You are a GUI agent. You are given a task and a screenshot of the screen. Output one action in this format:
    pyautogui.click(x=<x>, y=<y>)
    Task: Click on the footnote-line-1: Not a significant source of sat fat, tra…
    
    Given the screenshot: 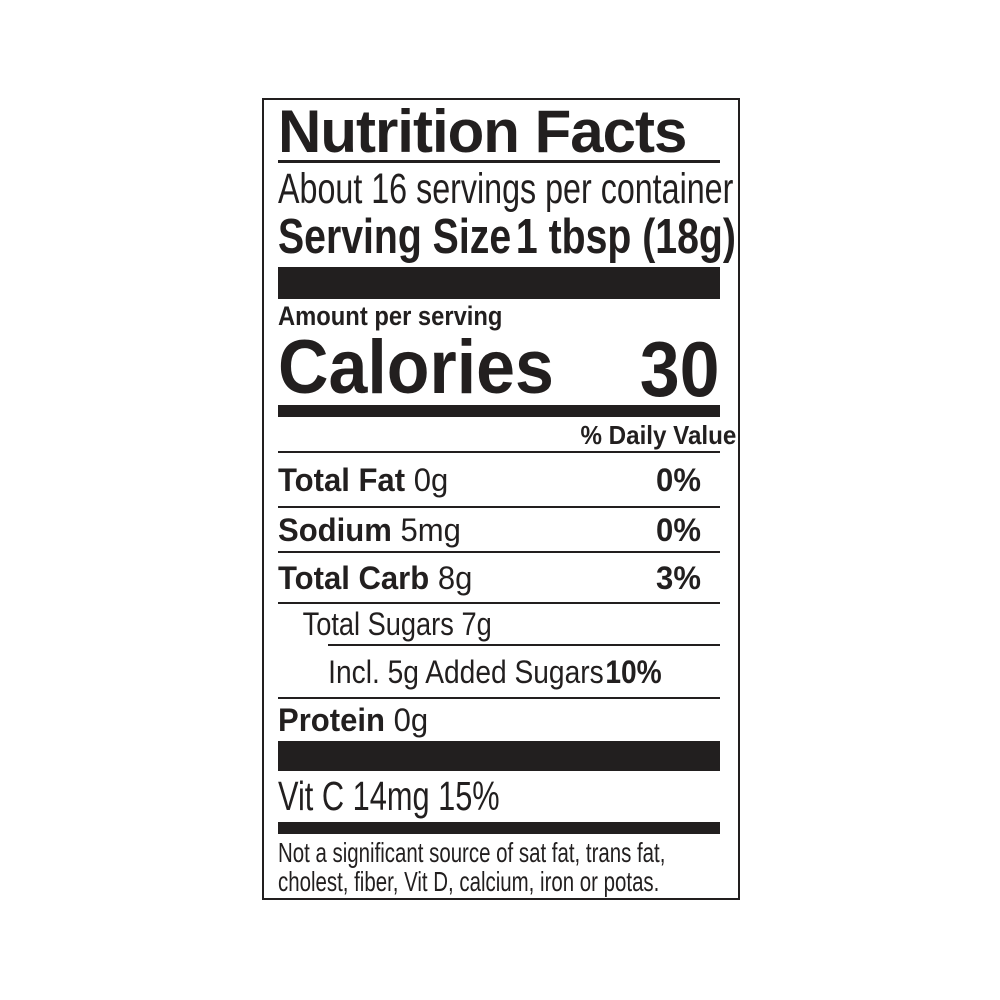 What is the action you would take?
    pyautogui.click(x=472, y=852)
    